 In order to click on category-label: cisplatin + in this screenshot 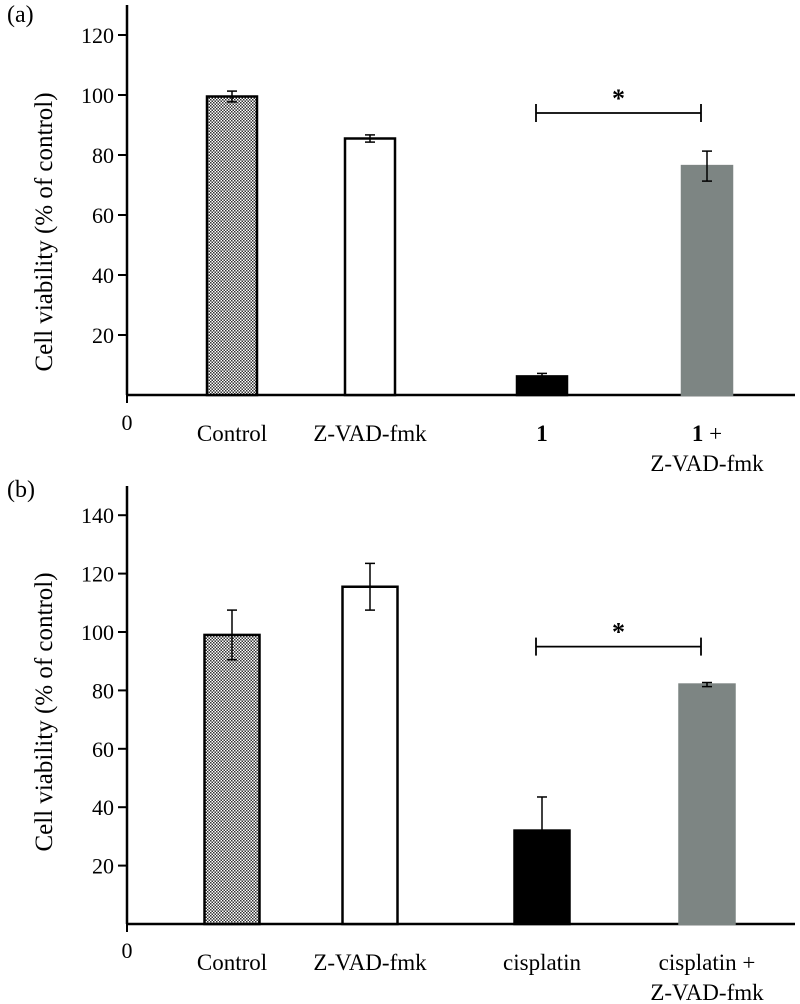, I will do `click(707, 962)`.